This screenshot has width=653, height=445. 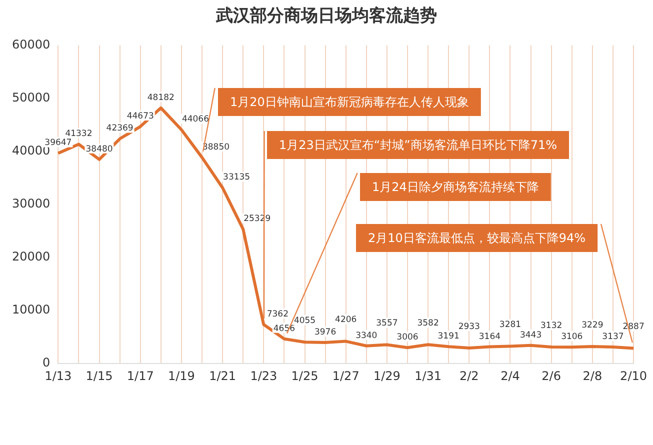 What do you see at coordinates (592, 375) in the screenshot?
I see `x-tick-label: 2/8` at bounding box center [592, 375].